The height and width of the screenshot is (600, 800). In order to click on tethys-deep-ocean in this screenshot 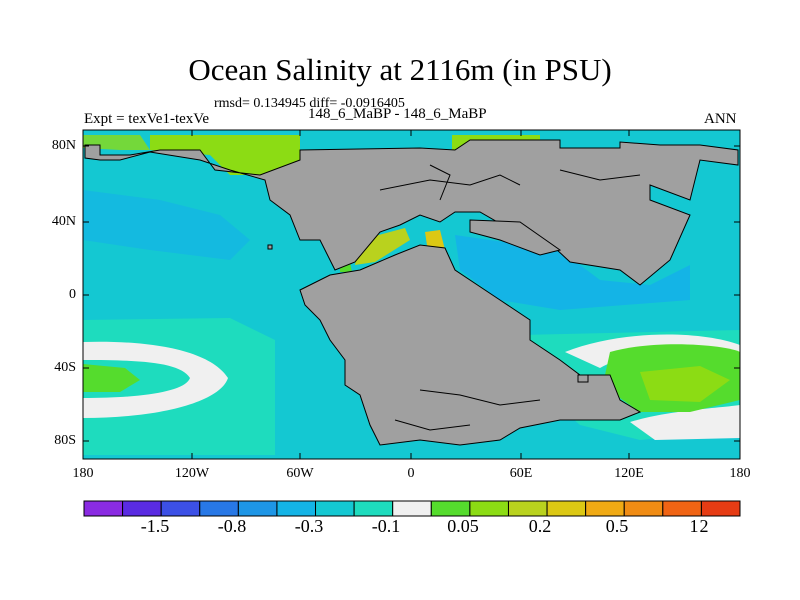, I will do `click(572, 272)`.